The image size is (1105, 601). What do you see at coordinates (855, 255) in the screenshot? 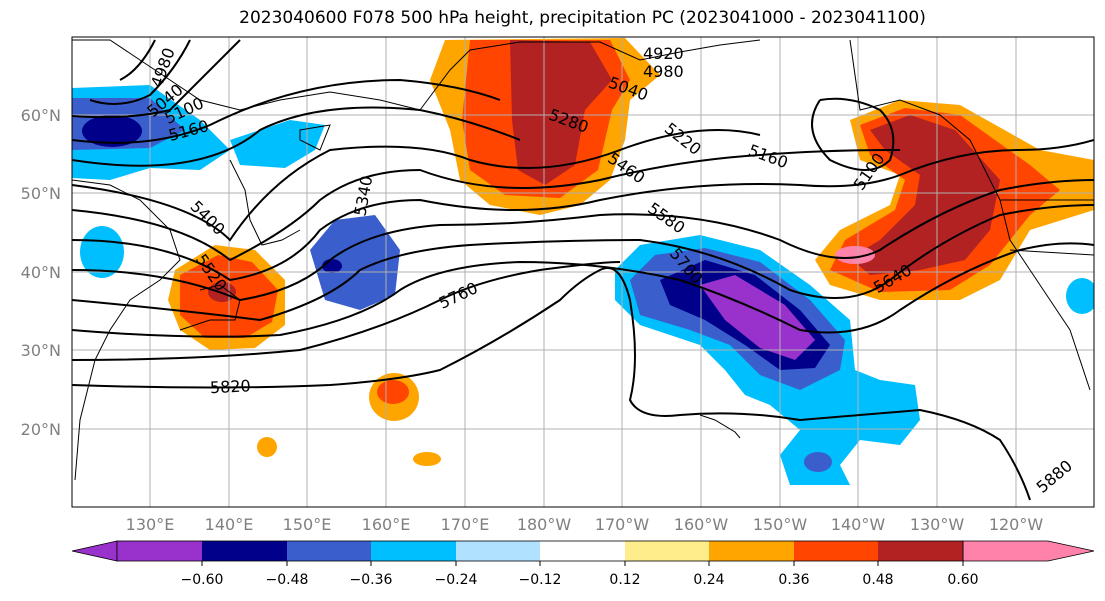
I see `anomaly-northeast-pacific-peak` at bounding box center [855, 255].